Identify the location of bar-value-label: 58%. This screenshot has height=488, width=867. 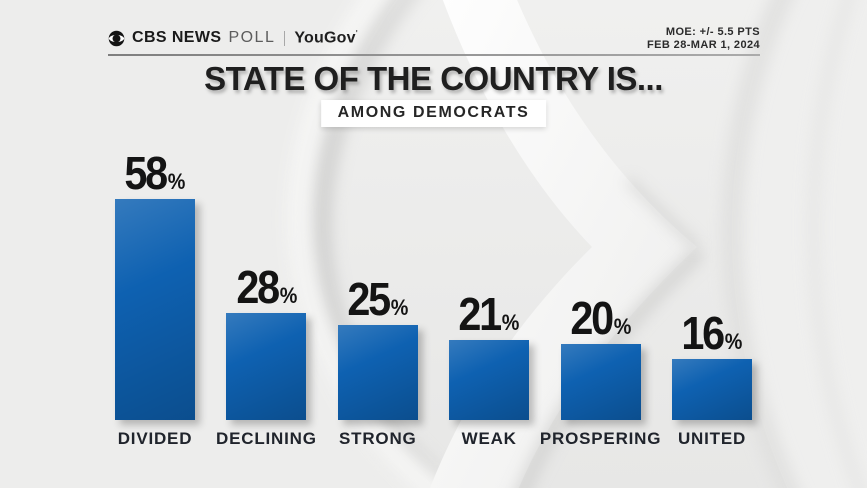
(155, 173).